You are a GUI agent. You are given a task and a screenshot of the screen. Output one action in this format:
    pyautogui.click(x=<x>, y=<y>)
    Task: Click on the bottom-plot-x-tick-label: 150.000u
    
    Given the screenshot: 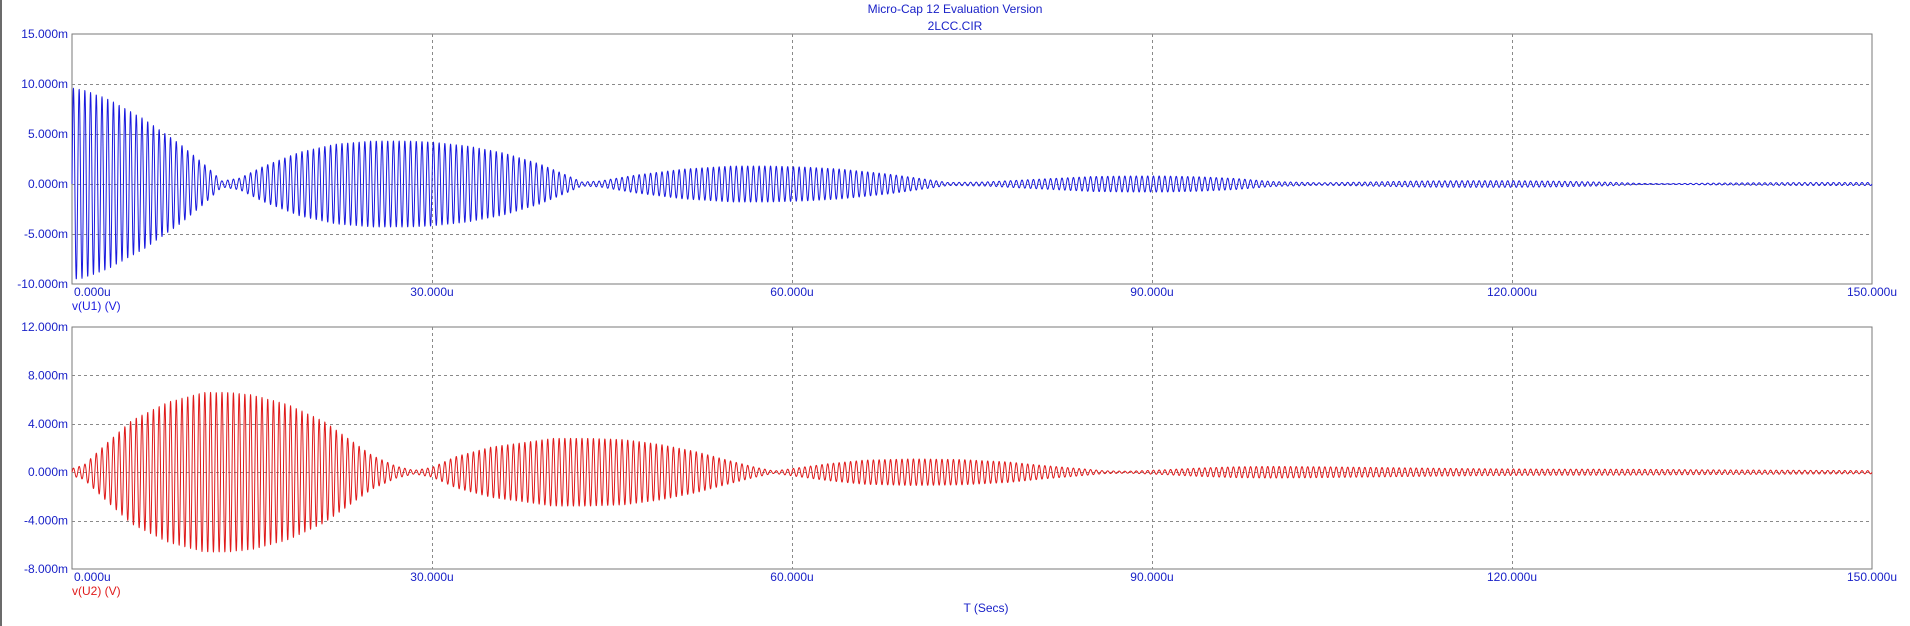 What is the action you would take?
    pyautogui.click(x=1872, y=577)
    